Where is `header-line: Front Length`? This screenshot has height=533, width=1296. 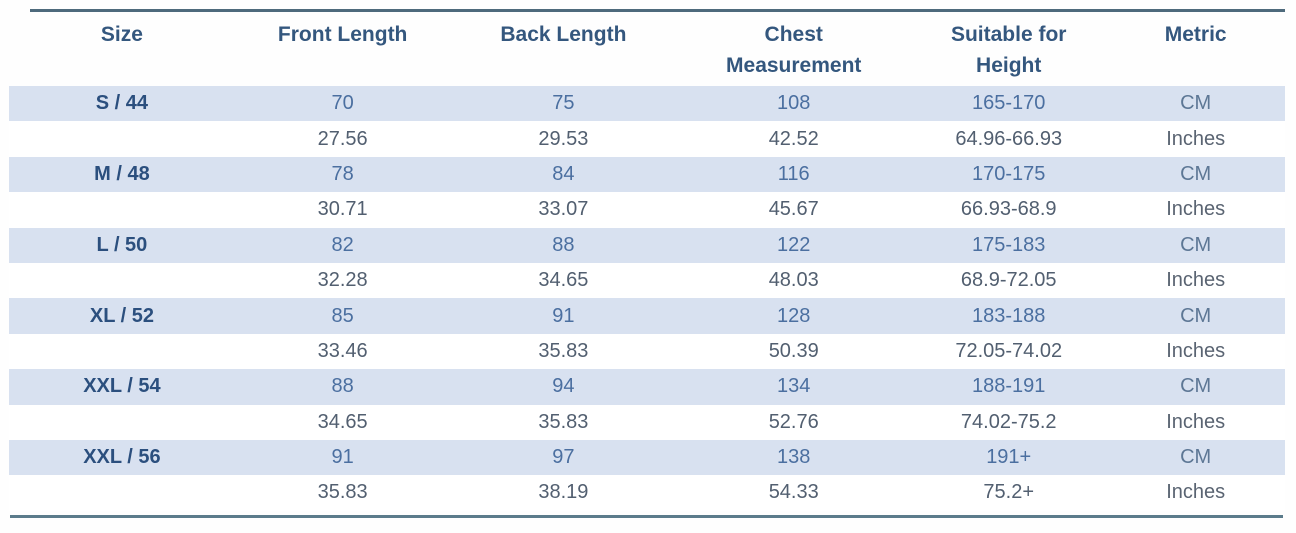 header-line: Front Length is located at coordinates (342, 34).